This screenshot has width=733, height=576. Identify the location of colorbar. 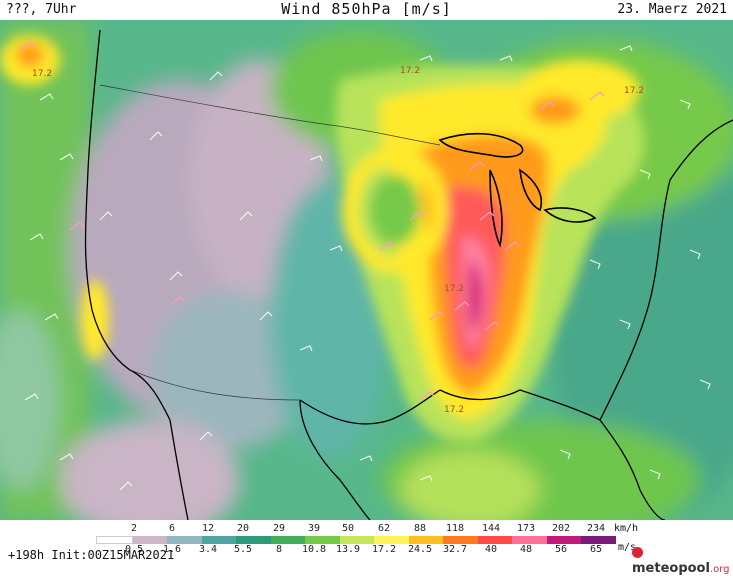
(356, 540).